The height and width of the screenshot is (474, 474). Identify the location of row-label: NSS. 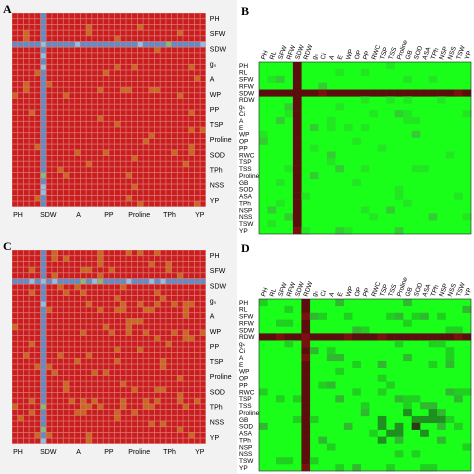
(217, 423).